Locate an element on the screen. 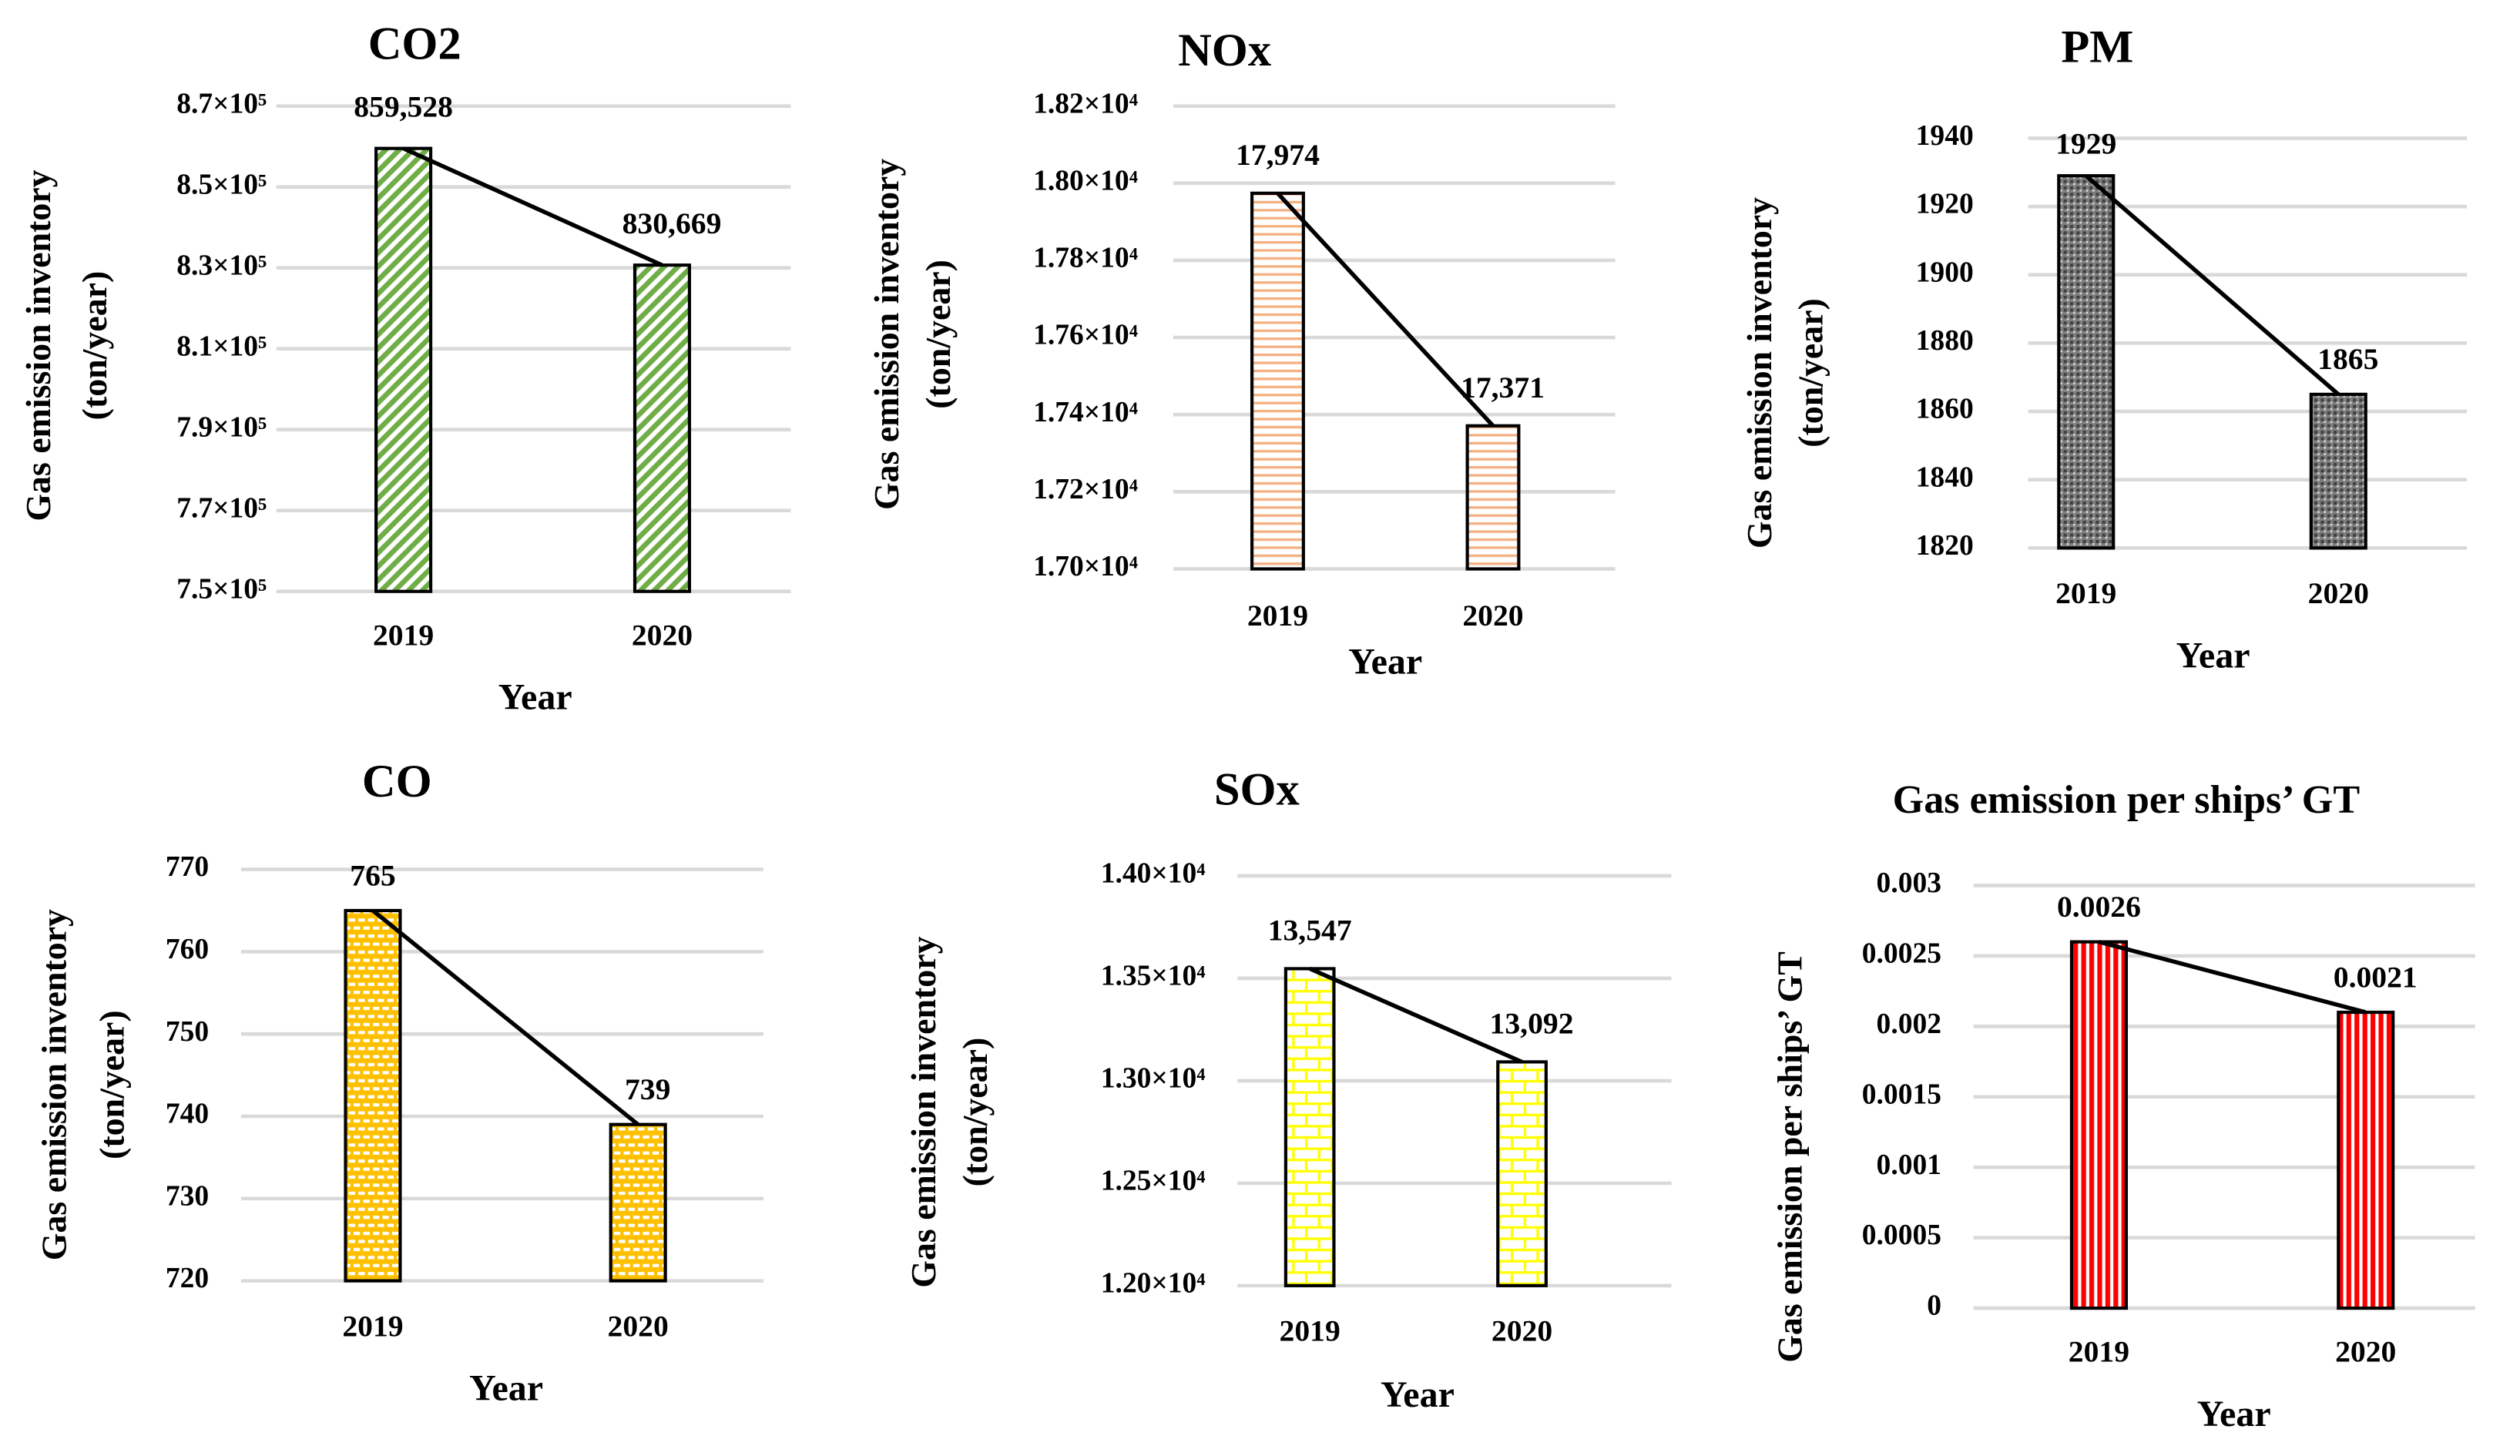 The width and height of the screenshot is (2520, 1456). y-tick-label: 1840 is located at coordinates (1945, 477).